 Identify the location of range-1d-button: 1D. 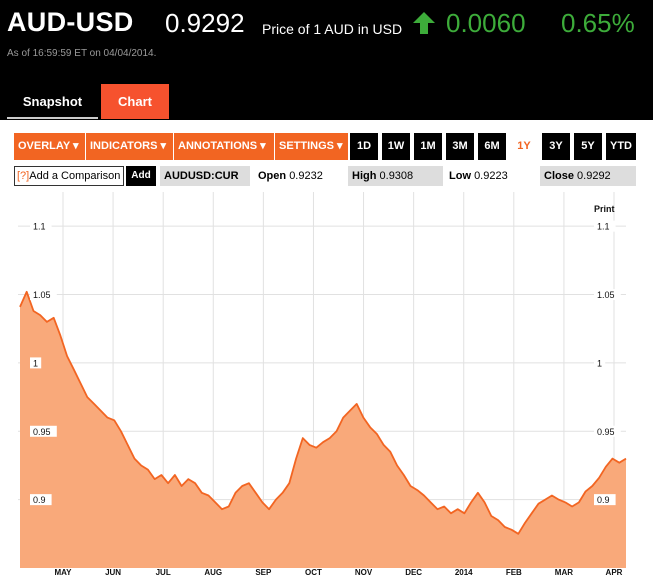
(364, 146).